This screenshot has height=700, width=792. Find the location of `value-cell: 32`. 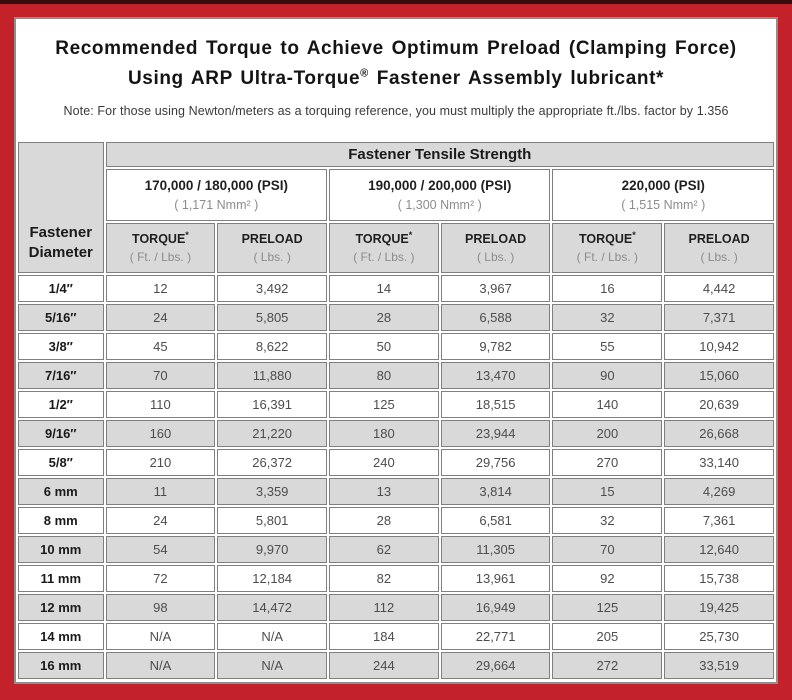

value-cell: 32 is located at coordinates (607, 317).